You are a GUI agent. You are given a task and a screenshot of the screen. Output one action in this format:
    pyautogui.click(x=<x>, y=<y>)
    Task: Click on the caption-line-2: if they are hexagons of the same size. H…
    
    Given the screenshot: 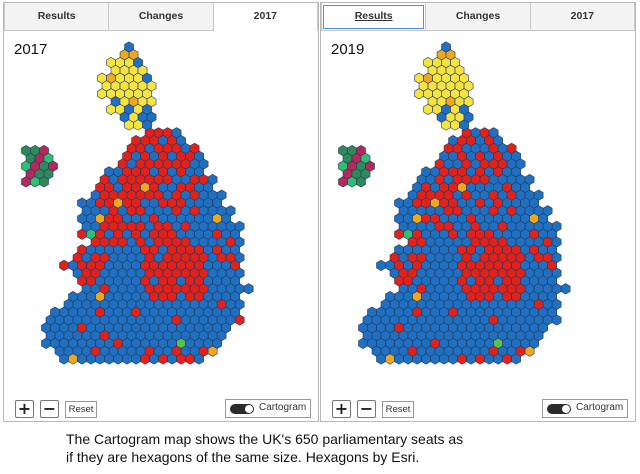 What is the action you would take?
    pyautogui.click(x=243, y=457)
    